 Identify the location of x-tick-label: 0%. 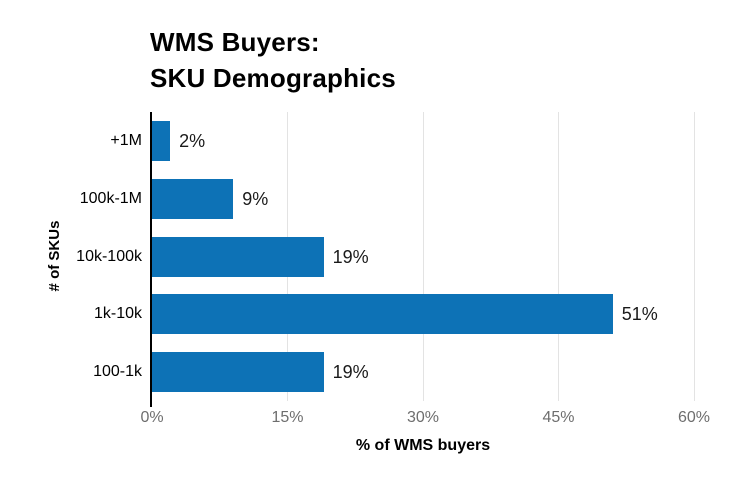
(152, 417).